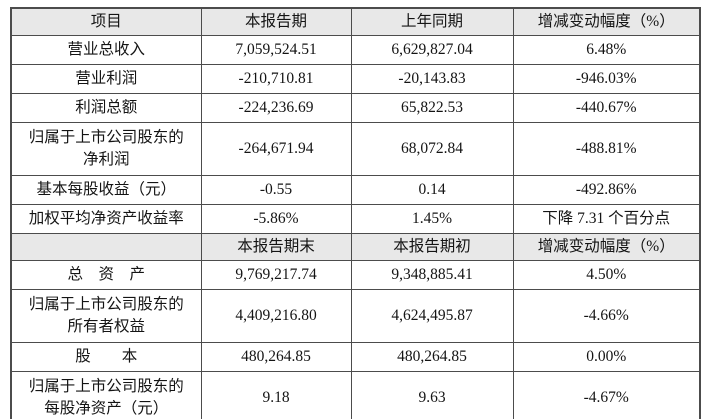 The width and height of the screenshot is (706, 419). What do you see at coordinates (432, 108) in the screenshot?
I see `value-cell: 65,822.53` at bounding box center [432, 108].